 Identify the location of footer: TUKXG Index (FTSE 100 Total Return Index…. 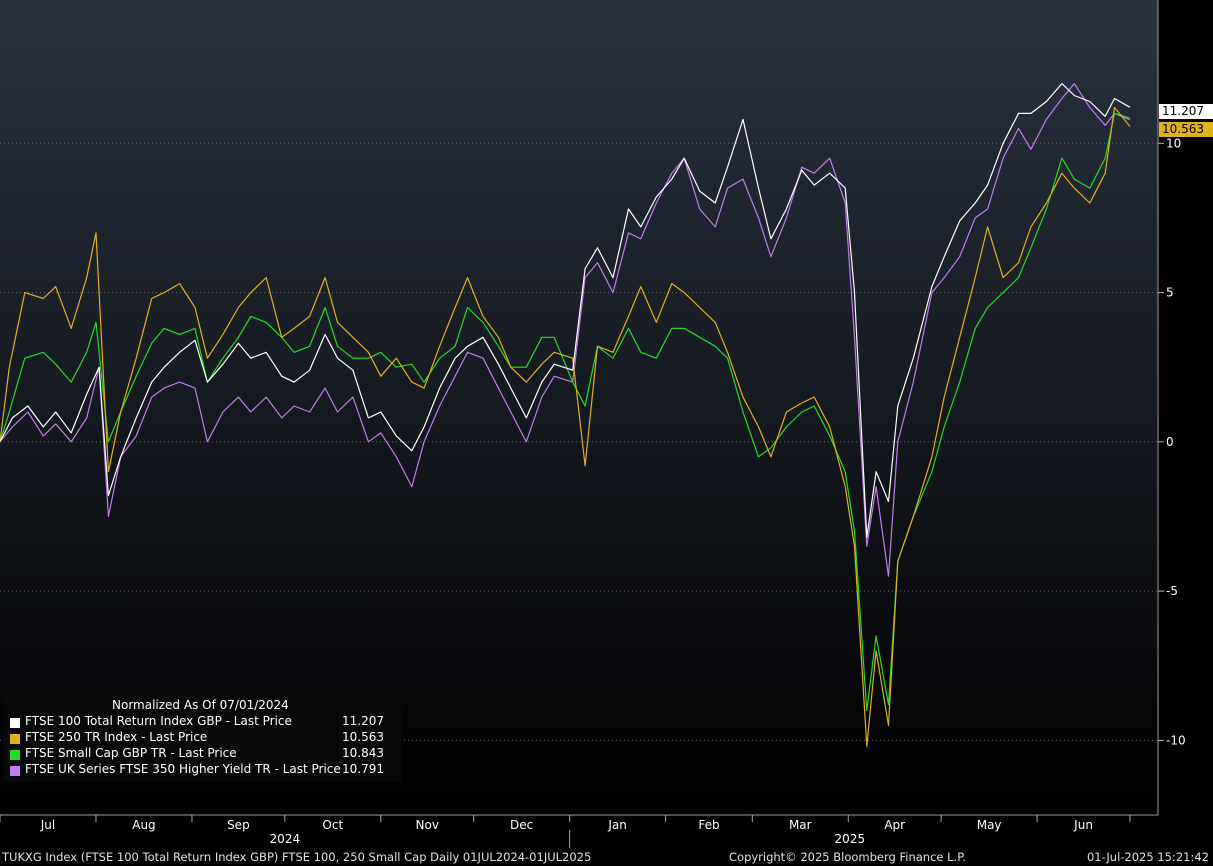
(606, 857).